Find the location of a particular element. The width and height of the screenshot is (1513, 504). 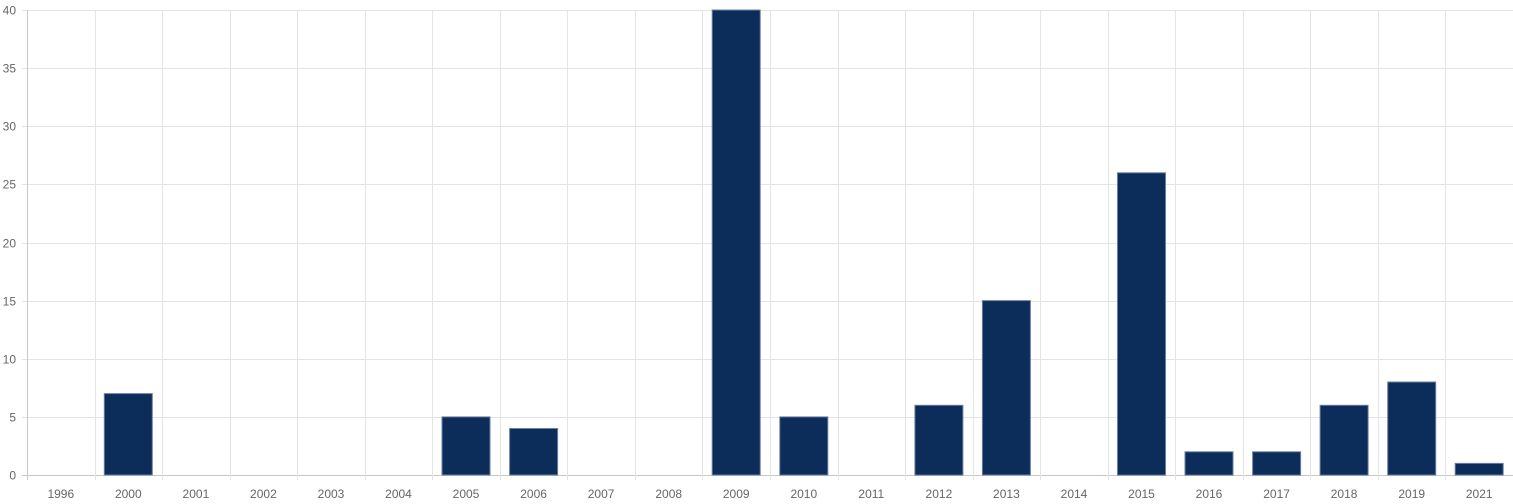

y-tick-label: 10 is located at coordinates (10, 360).